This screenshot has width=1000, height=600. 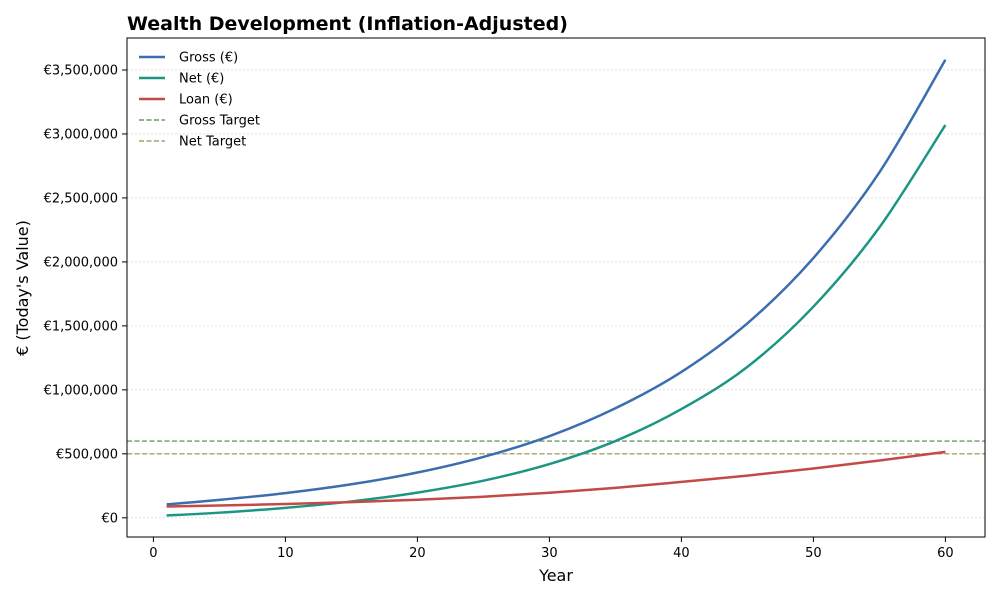 What do you see at coordinates (81, 262) in the screenshot?
I see `y-tick-label: €2,000,000` at bounding box center [81, 262].